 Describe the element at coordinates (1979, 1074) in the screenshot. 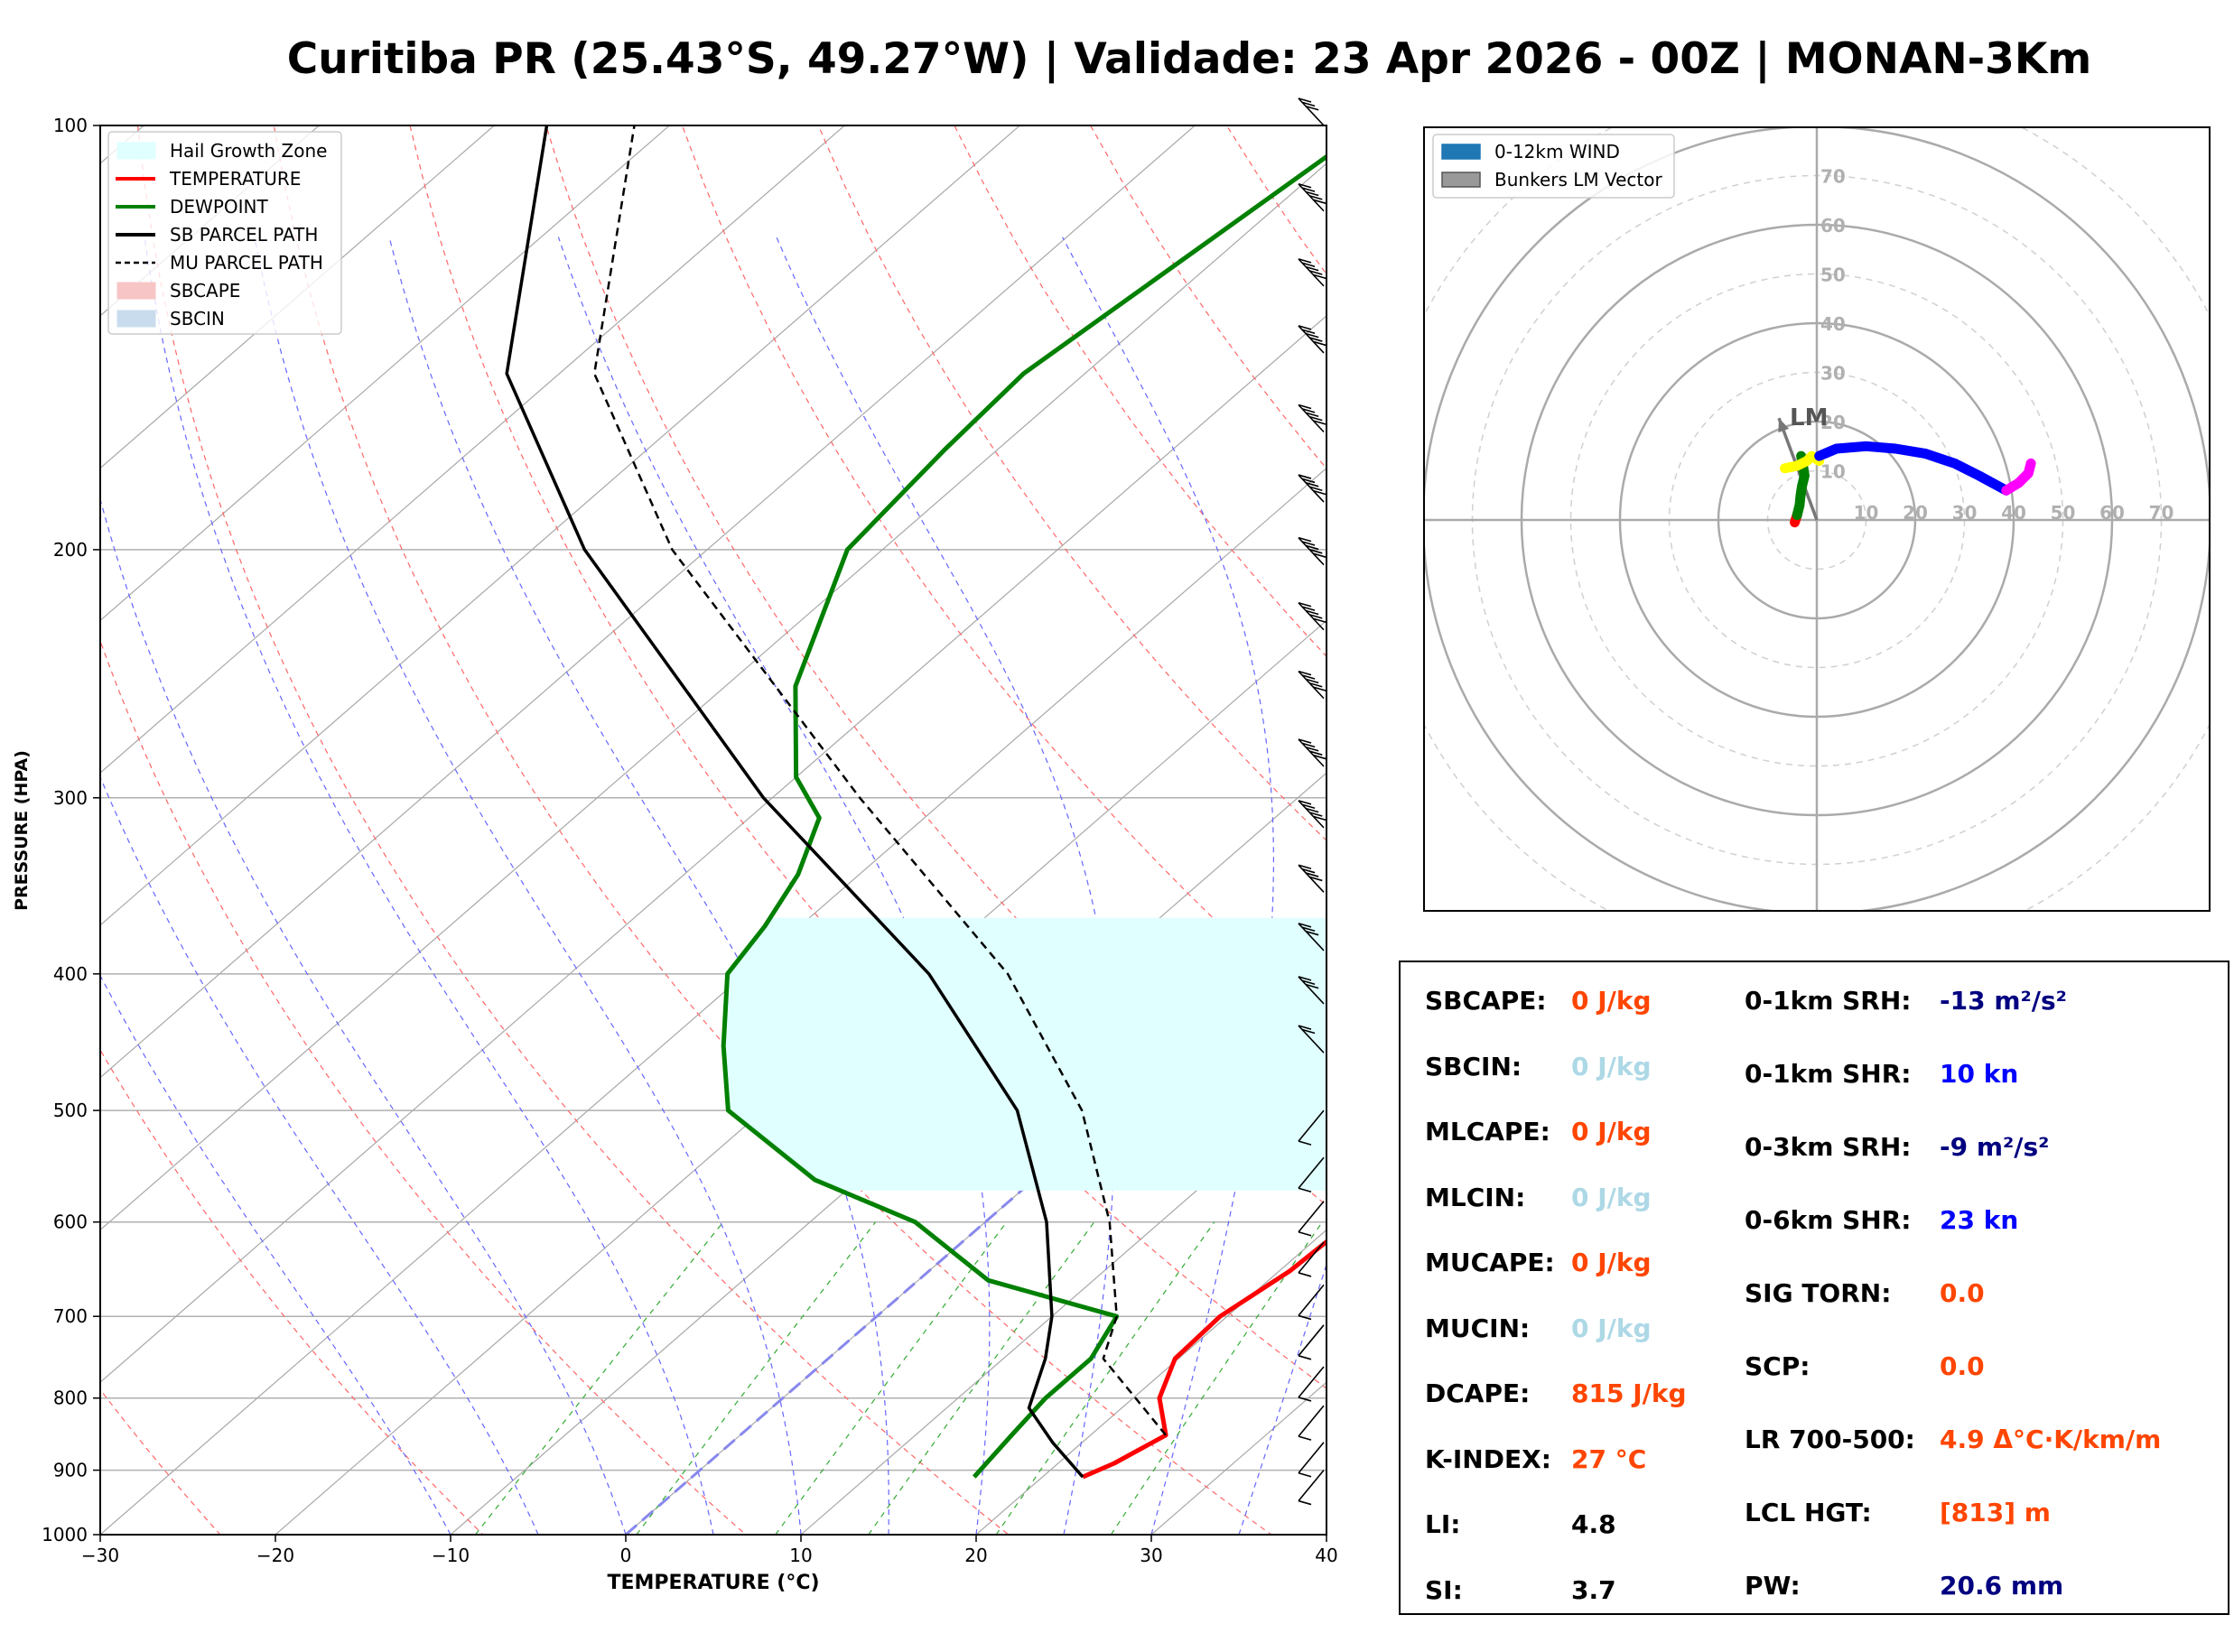

I see `parameter-value: 10 kn` at that location.